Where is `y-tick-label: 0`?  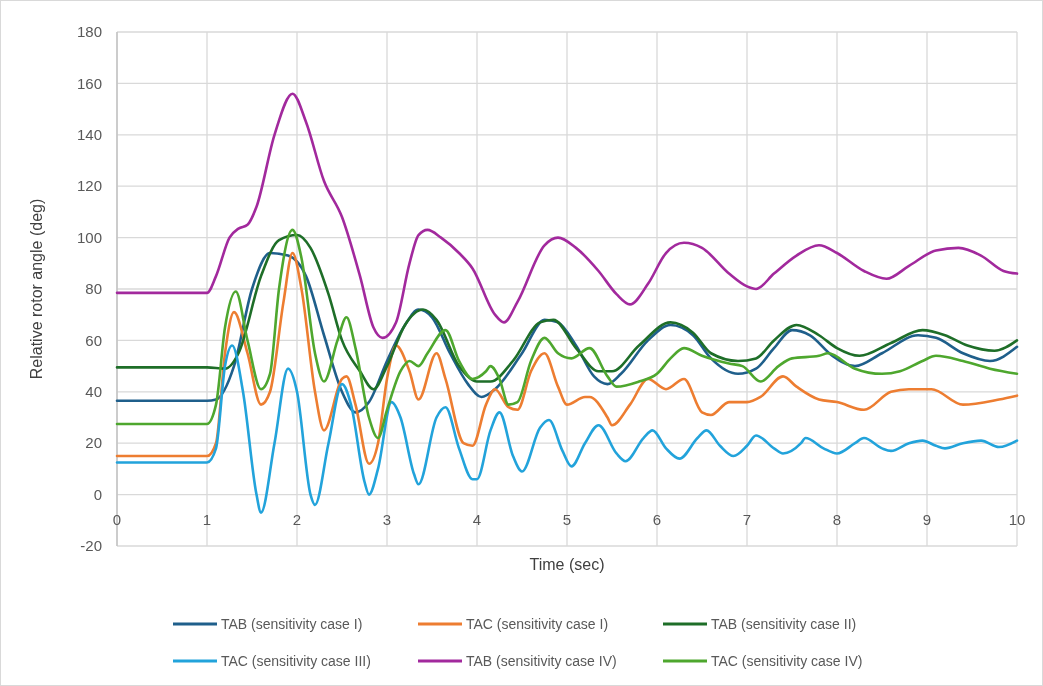 y-tick-label: 0 is located at coordinates (97, 494).